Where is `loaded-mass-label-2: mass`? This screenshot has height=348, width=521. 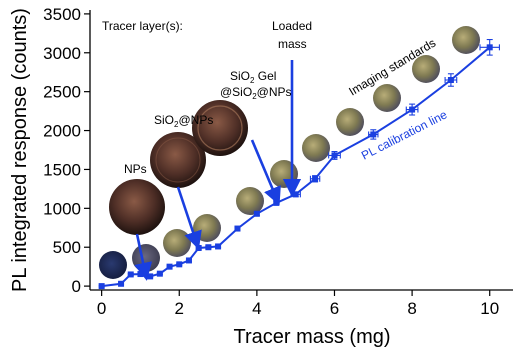
loaded-mass-label-2: mass is located at coordinates (292, 44).